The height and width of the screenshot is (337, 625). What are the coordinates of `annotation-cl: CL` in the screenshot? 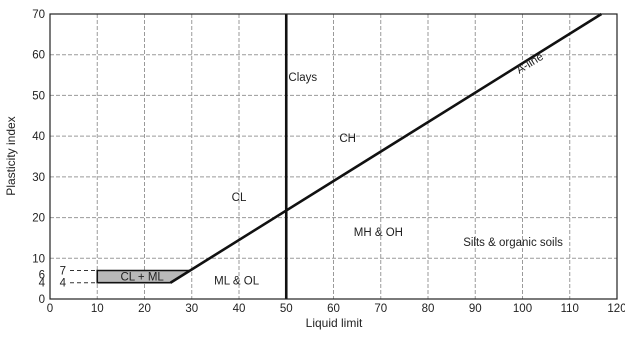 It's located at (239, 198).